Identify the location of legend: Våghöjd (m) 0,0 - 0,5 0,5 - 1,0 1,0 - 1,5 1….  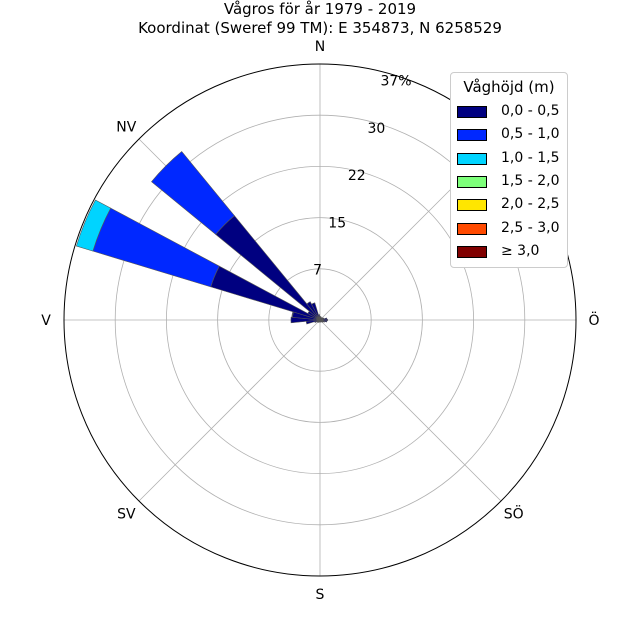
(509, 170).